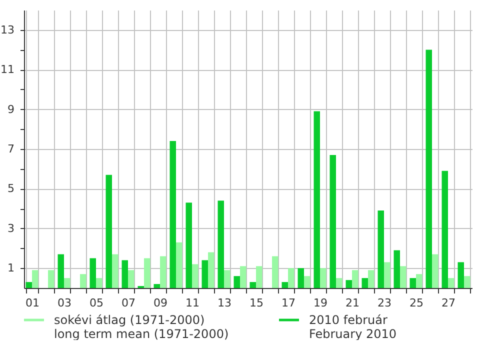 The height and width of the screenshot is (350, 488). I want to click on x-tick-label: 15, so click(257, 303).